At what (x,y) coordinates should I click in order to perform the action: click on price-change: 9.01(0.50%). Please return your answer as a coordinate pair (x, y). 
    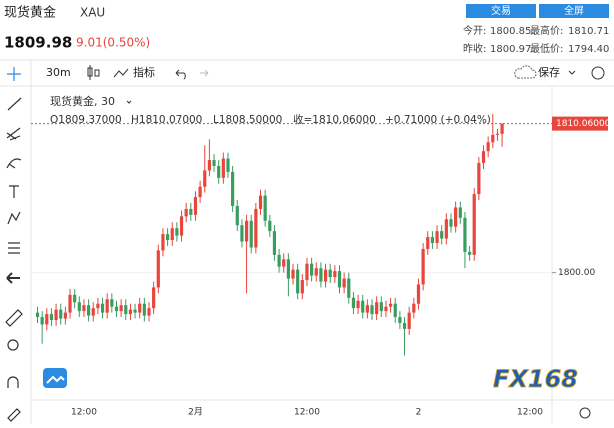
    Looking at the image, I should click on (113, 43).